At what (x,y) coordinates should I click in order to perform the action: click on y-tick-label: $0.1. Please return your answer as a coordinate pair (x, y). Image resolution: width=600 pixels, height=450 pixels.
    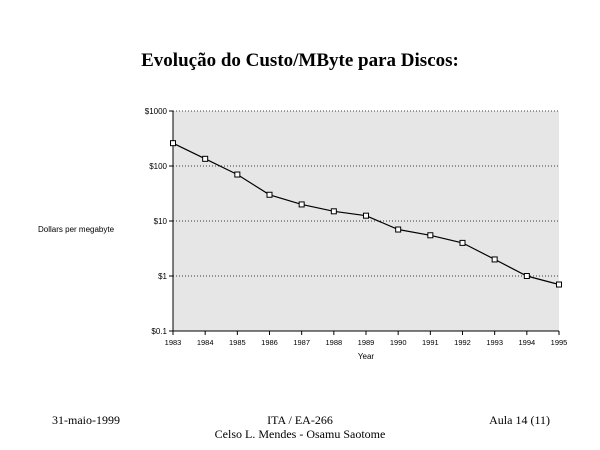
    Looking at the image, I should click on (159, 331).